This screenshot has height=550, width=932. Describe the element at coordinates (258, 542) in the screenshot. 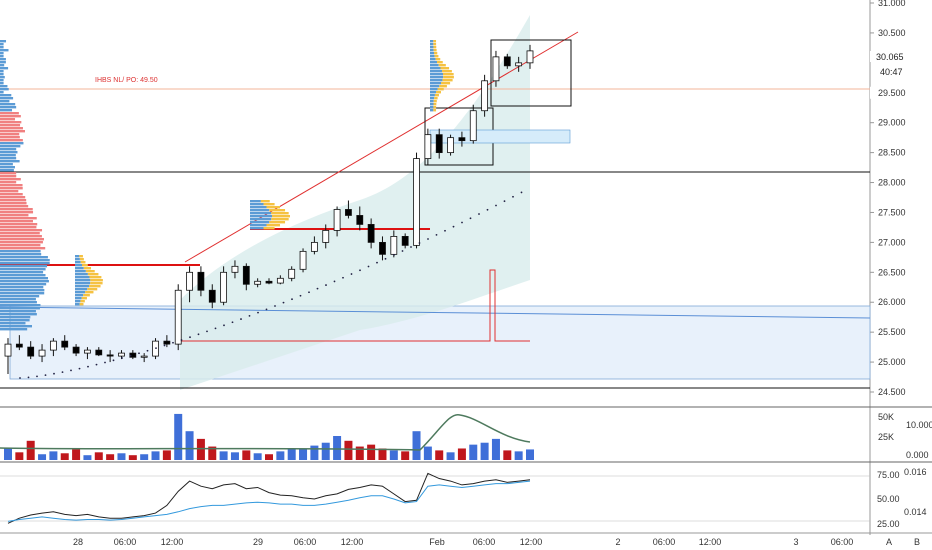

I see `time-tick-label: 29` at that location.